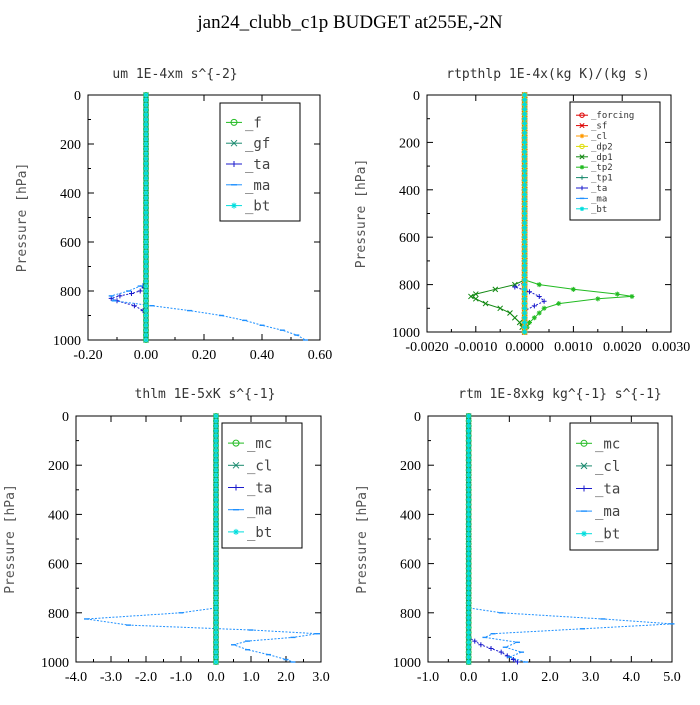  I want to click on legend: _forcing_sf_cl_dp2_dp1_tp2_tp1_ta_ma_bt, so click(615, 161).